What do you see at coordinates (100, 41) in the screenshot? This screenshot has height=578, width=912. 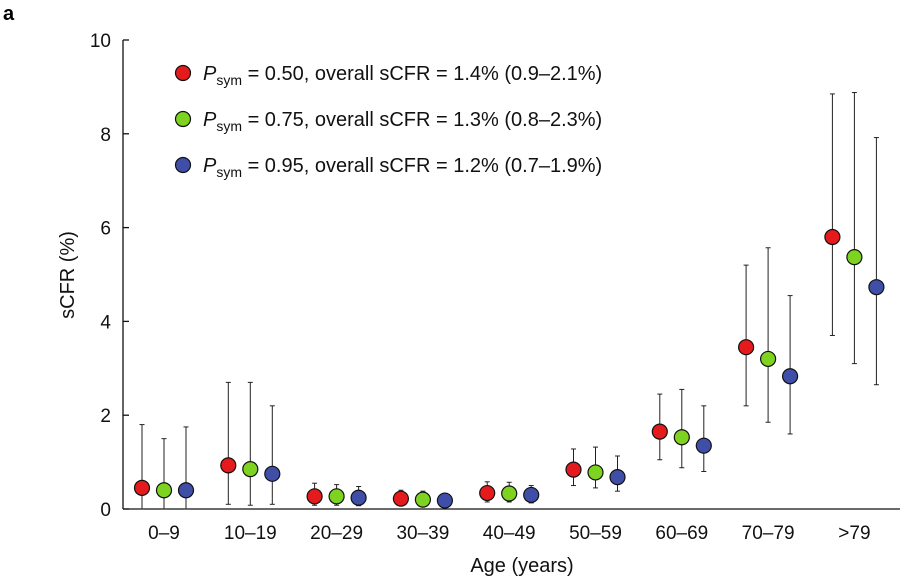 I see `y-tick-label: 10` at bounding box center [100, 41].